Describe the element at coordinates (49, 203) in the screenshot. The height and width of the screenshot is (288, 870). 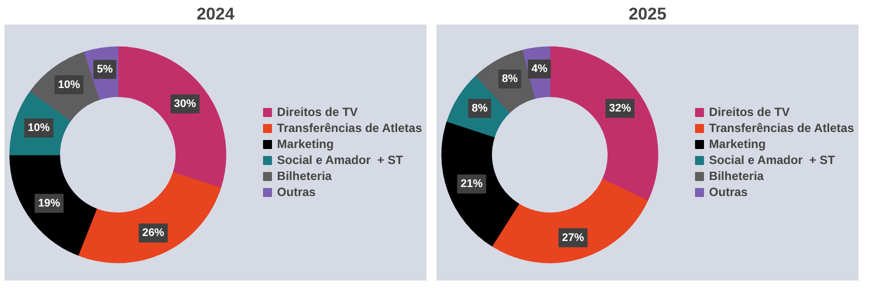
I see `data-label: 19%` at that location.